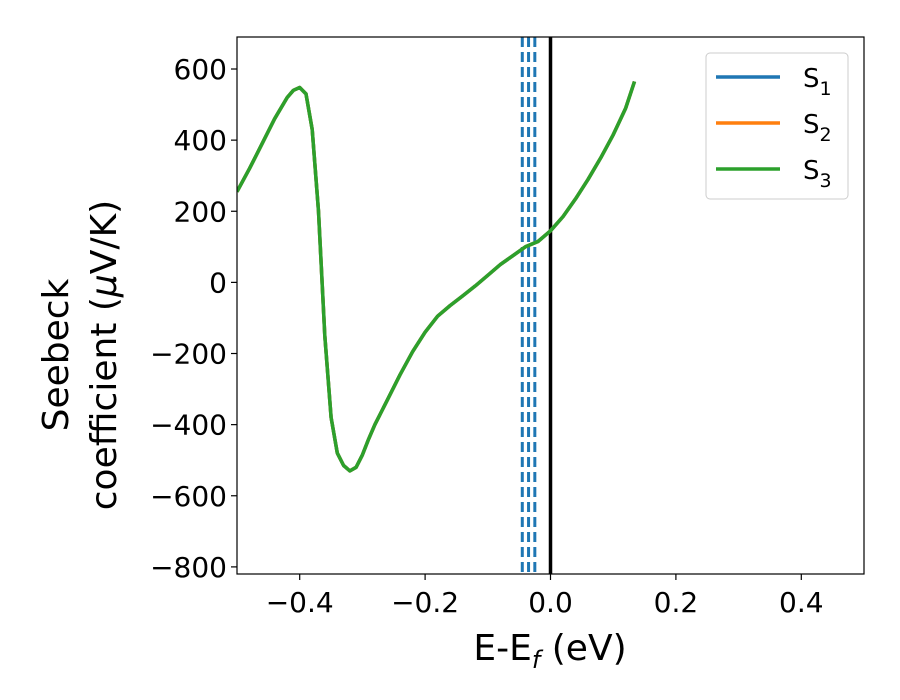 Image resolution: width=900 pixels, height=700 pixels. I want to click on y-tick-label: −800, so click(188, 567).